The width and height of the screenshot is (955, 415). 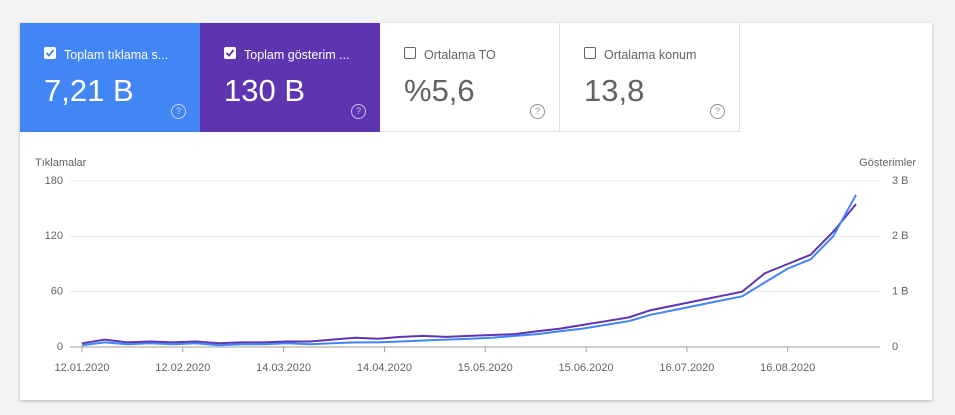 What do you see at coordinates (900, 181) in the screenshot?
I see `y2-tick-label: 3 B` at bounding box center [900, 181].